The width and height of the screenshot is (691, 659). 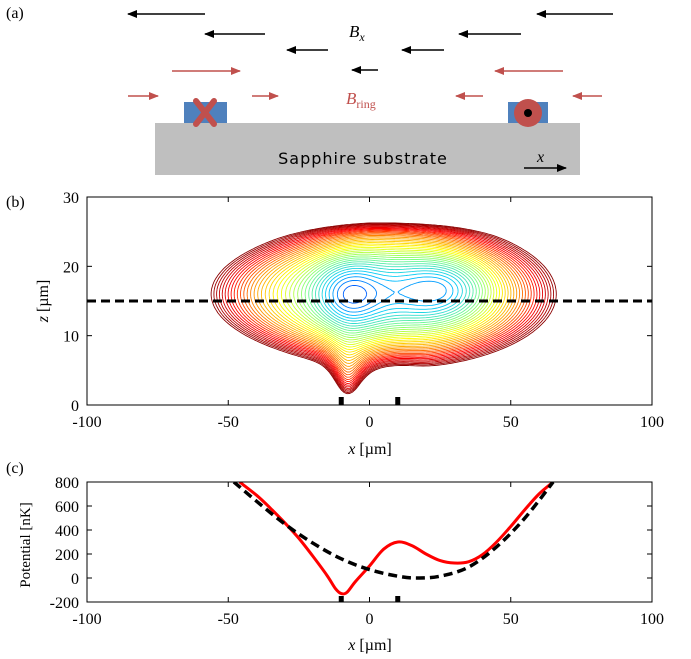 What do you see at coordinates (363, 158) in the screenshot?
I see `substrate-label: Sapphire substrate` at bounding box center [363, 158].